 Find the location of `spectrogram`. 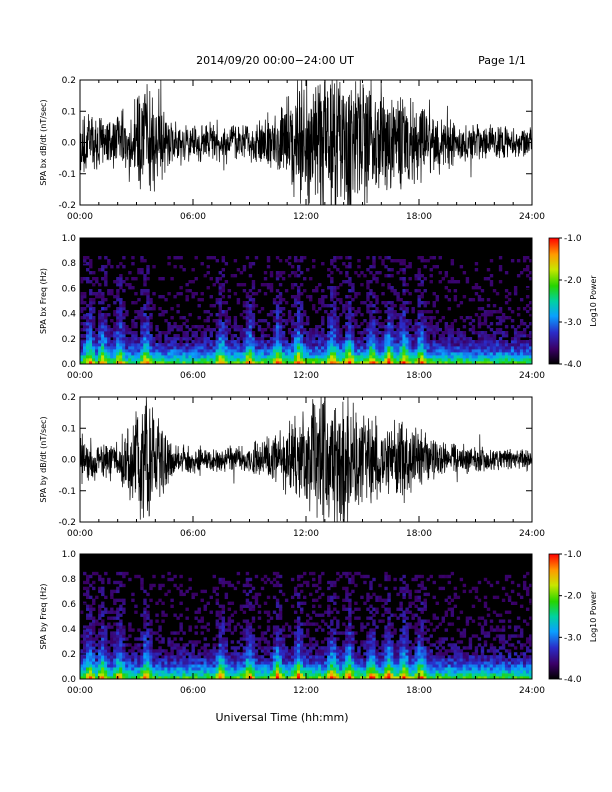

spectrogram is located at coordinates (306, 617).